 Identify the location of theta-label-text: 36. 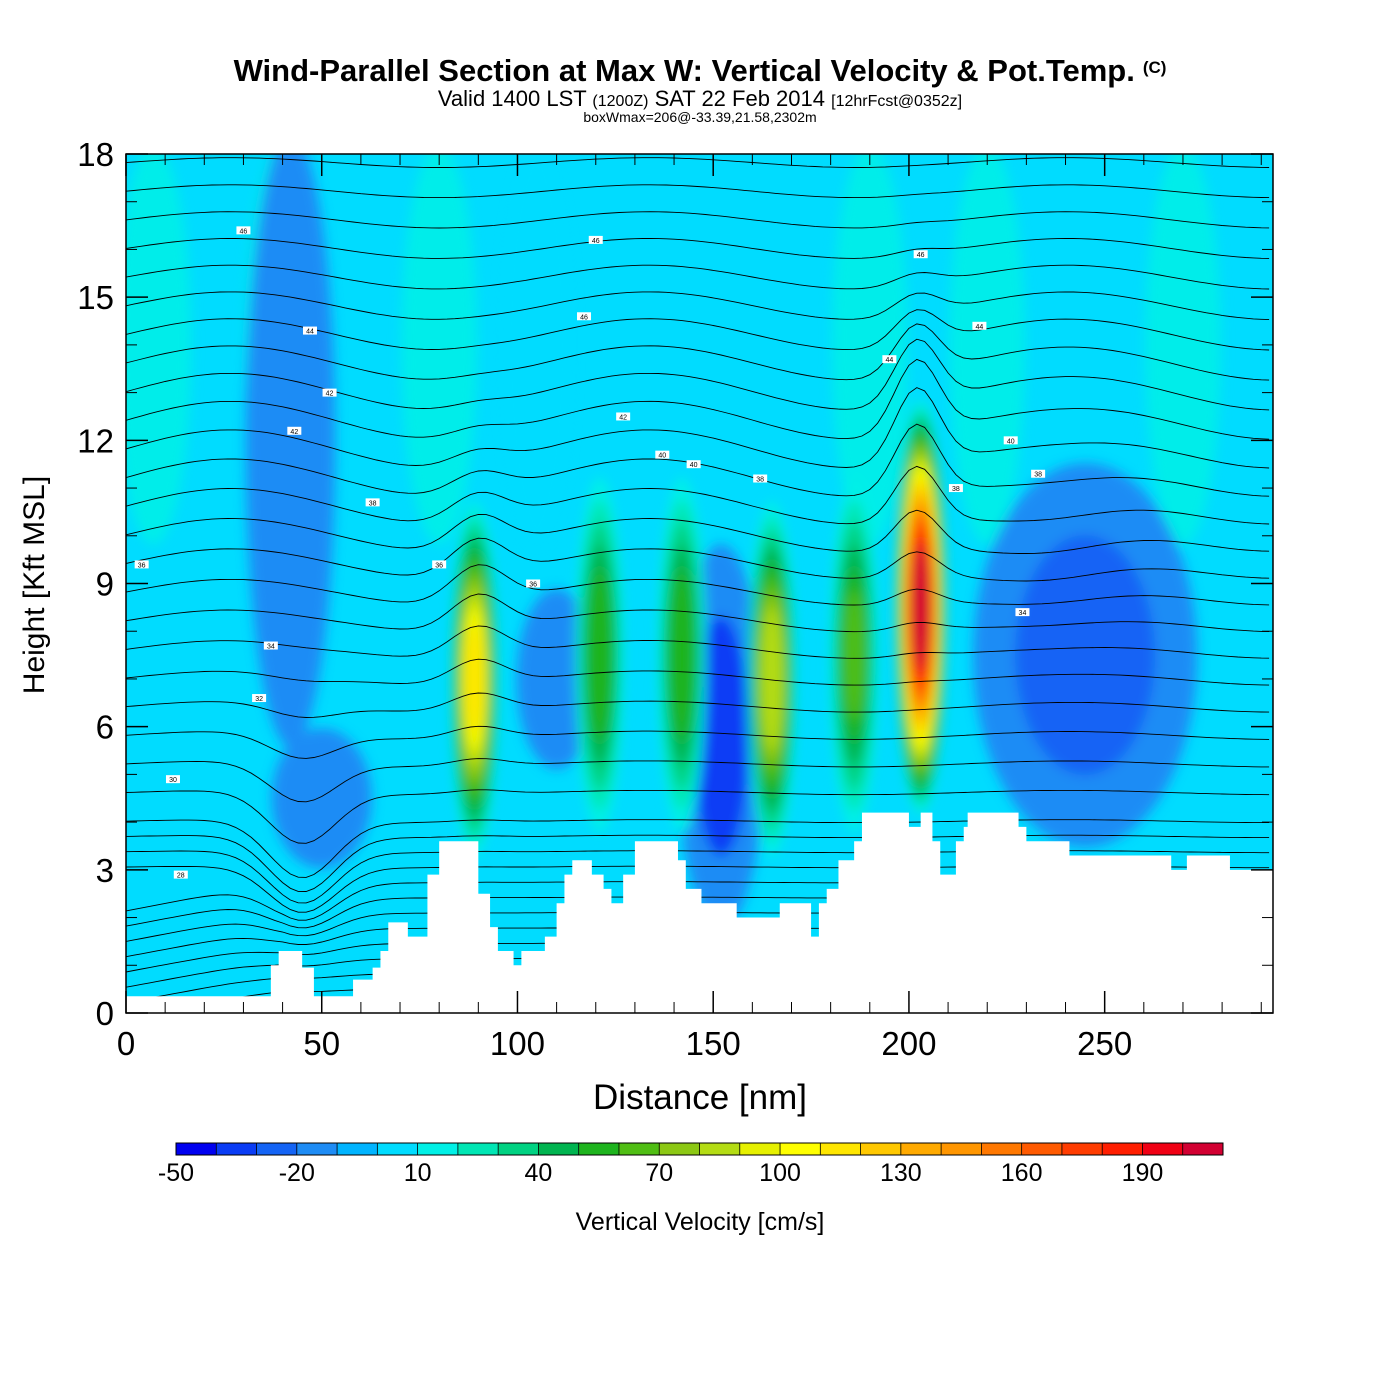
(142, 565).